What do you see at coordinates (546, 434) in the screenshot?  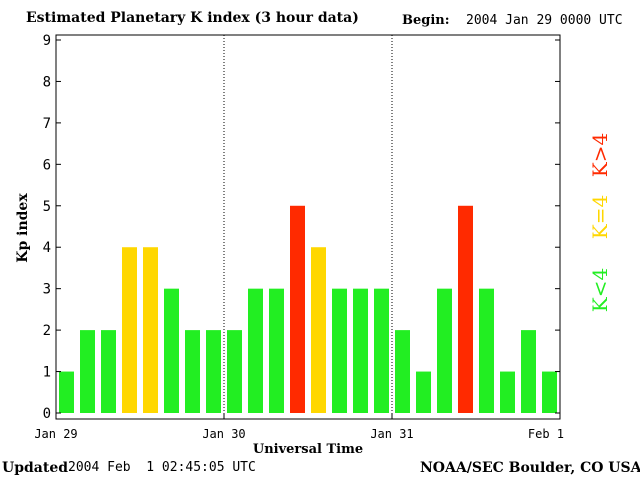 I see `x-tick-label: Feb 1` at bounding box center [546, 434].